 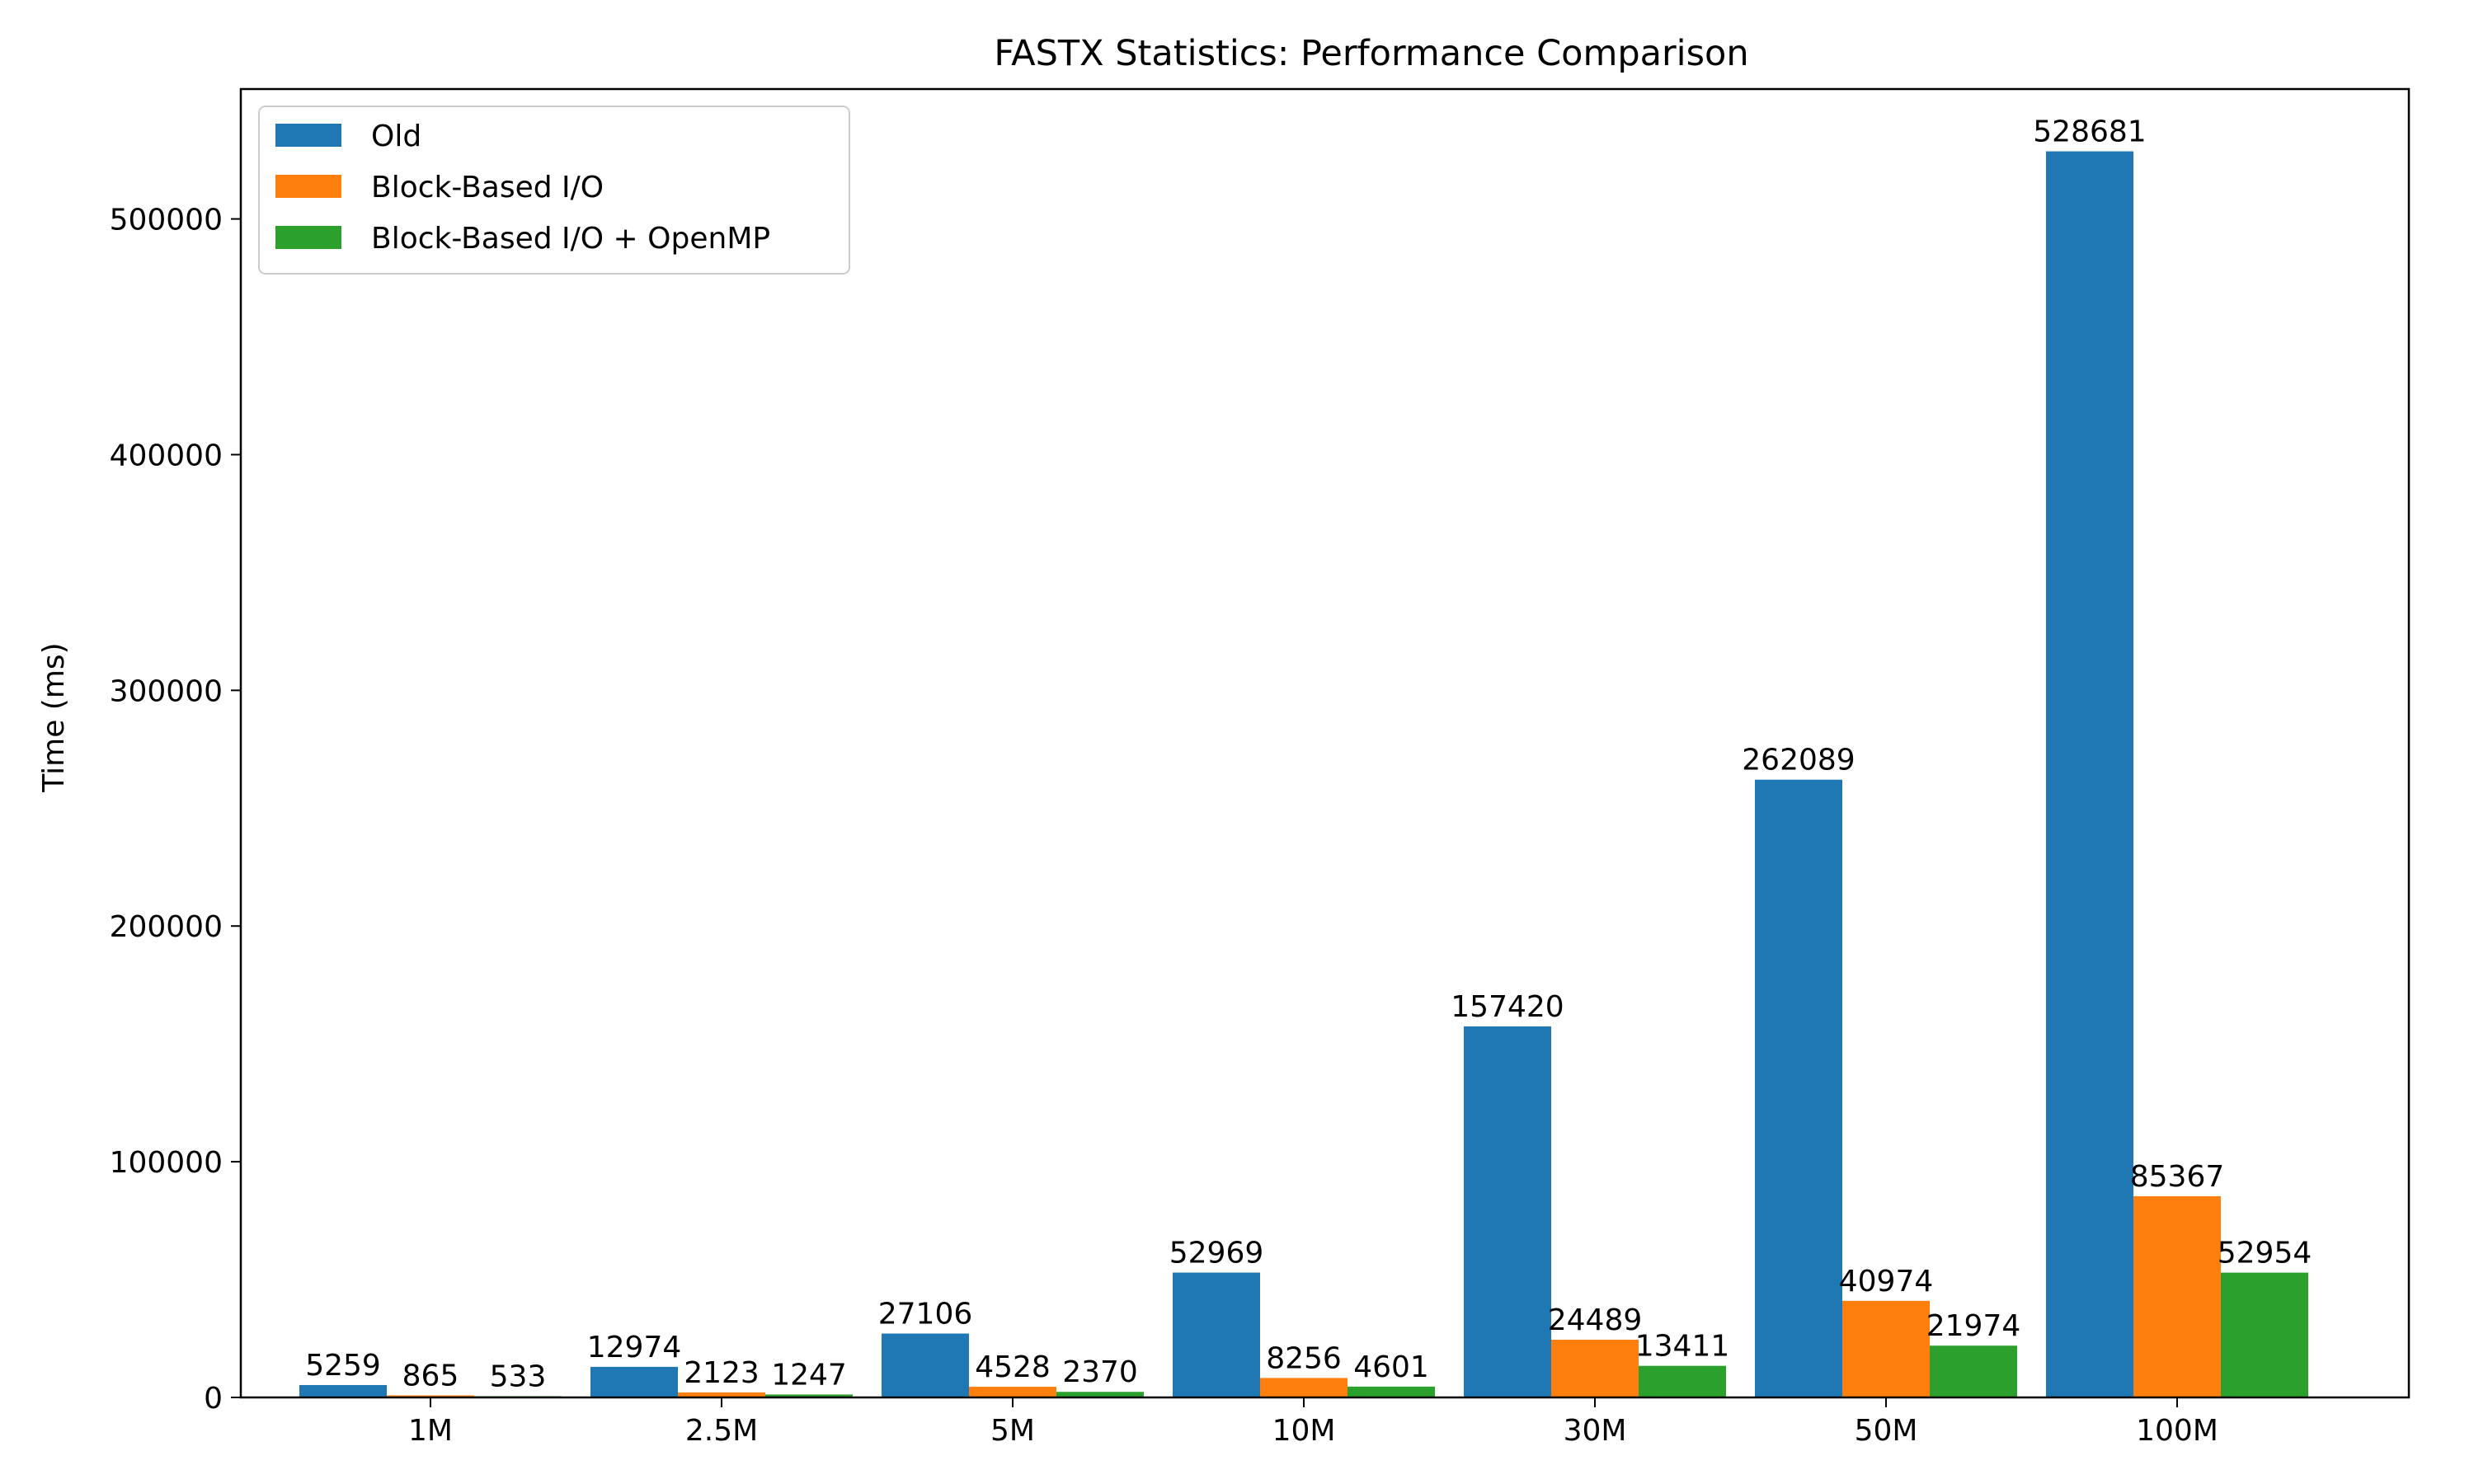 What do you see at coordinates (1595, 1320) in the screenshot?
I see `bar-value-label: 24489` at bounding box center [1595, 1320].